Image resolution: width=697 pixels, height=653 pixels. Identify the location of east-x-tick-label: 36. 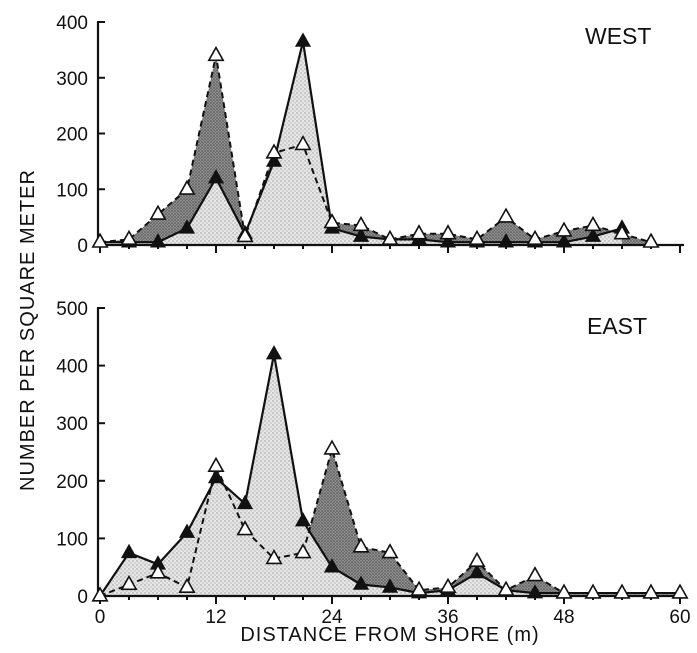
(447, 617).